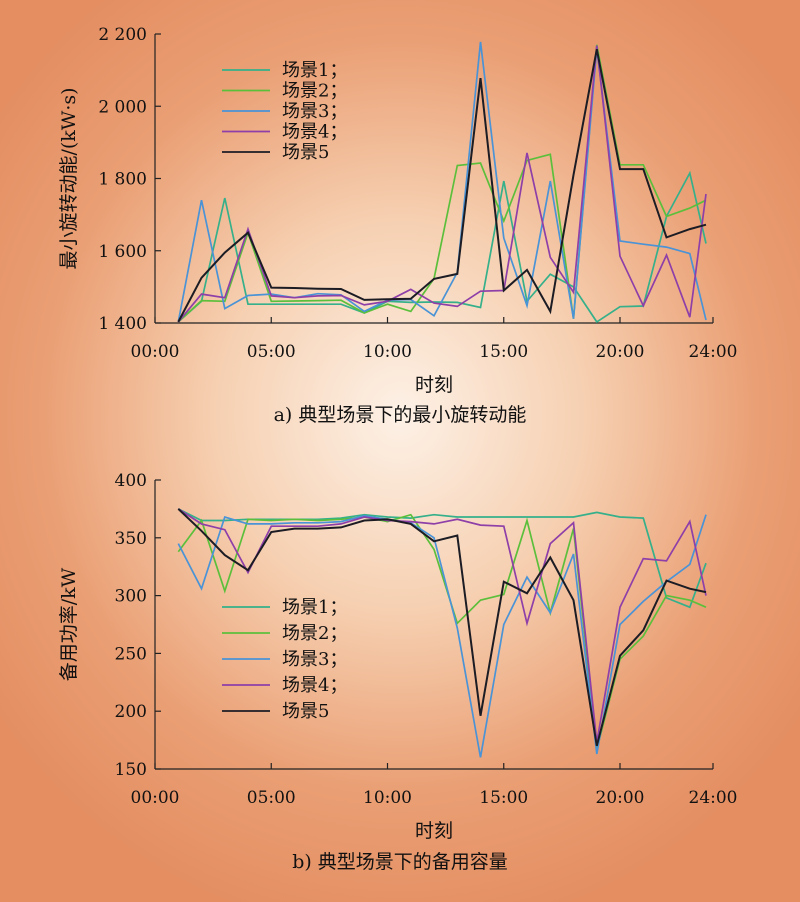 The image size is (800, 902). I want to click on y-tick-label: 250, so click(131, 654).